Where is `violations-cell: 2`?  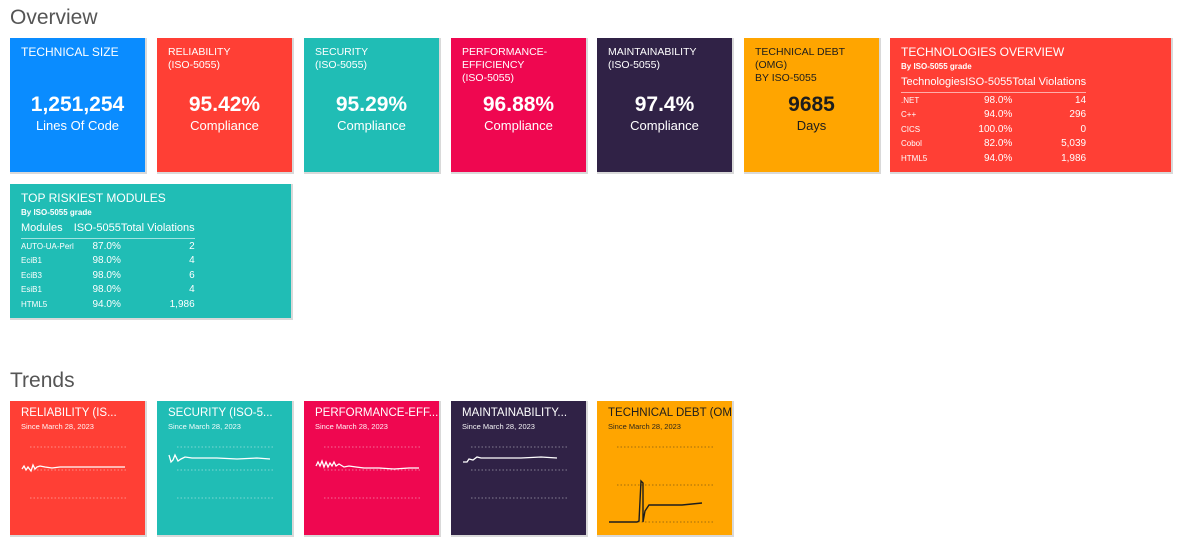 violations-cell: 2 is located at coordinates (192, 246).